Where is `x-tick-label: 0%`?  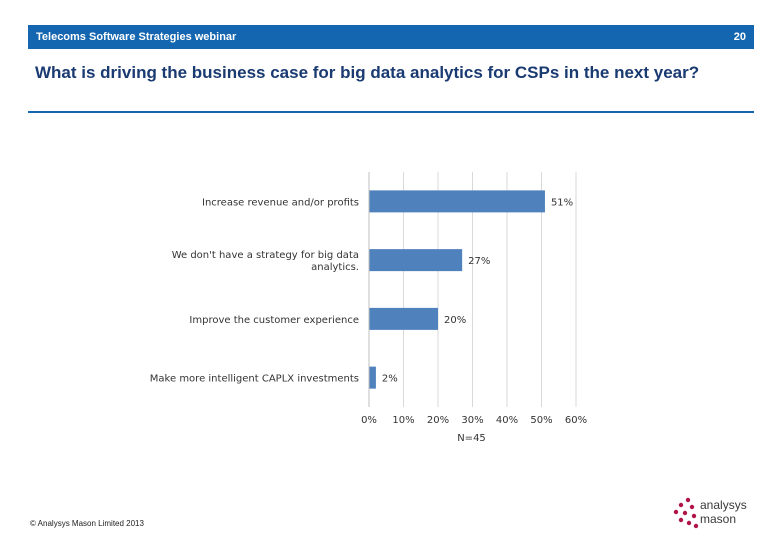 x-tick-label: 0% is located at coordinates (369, 420).